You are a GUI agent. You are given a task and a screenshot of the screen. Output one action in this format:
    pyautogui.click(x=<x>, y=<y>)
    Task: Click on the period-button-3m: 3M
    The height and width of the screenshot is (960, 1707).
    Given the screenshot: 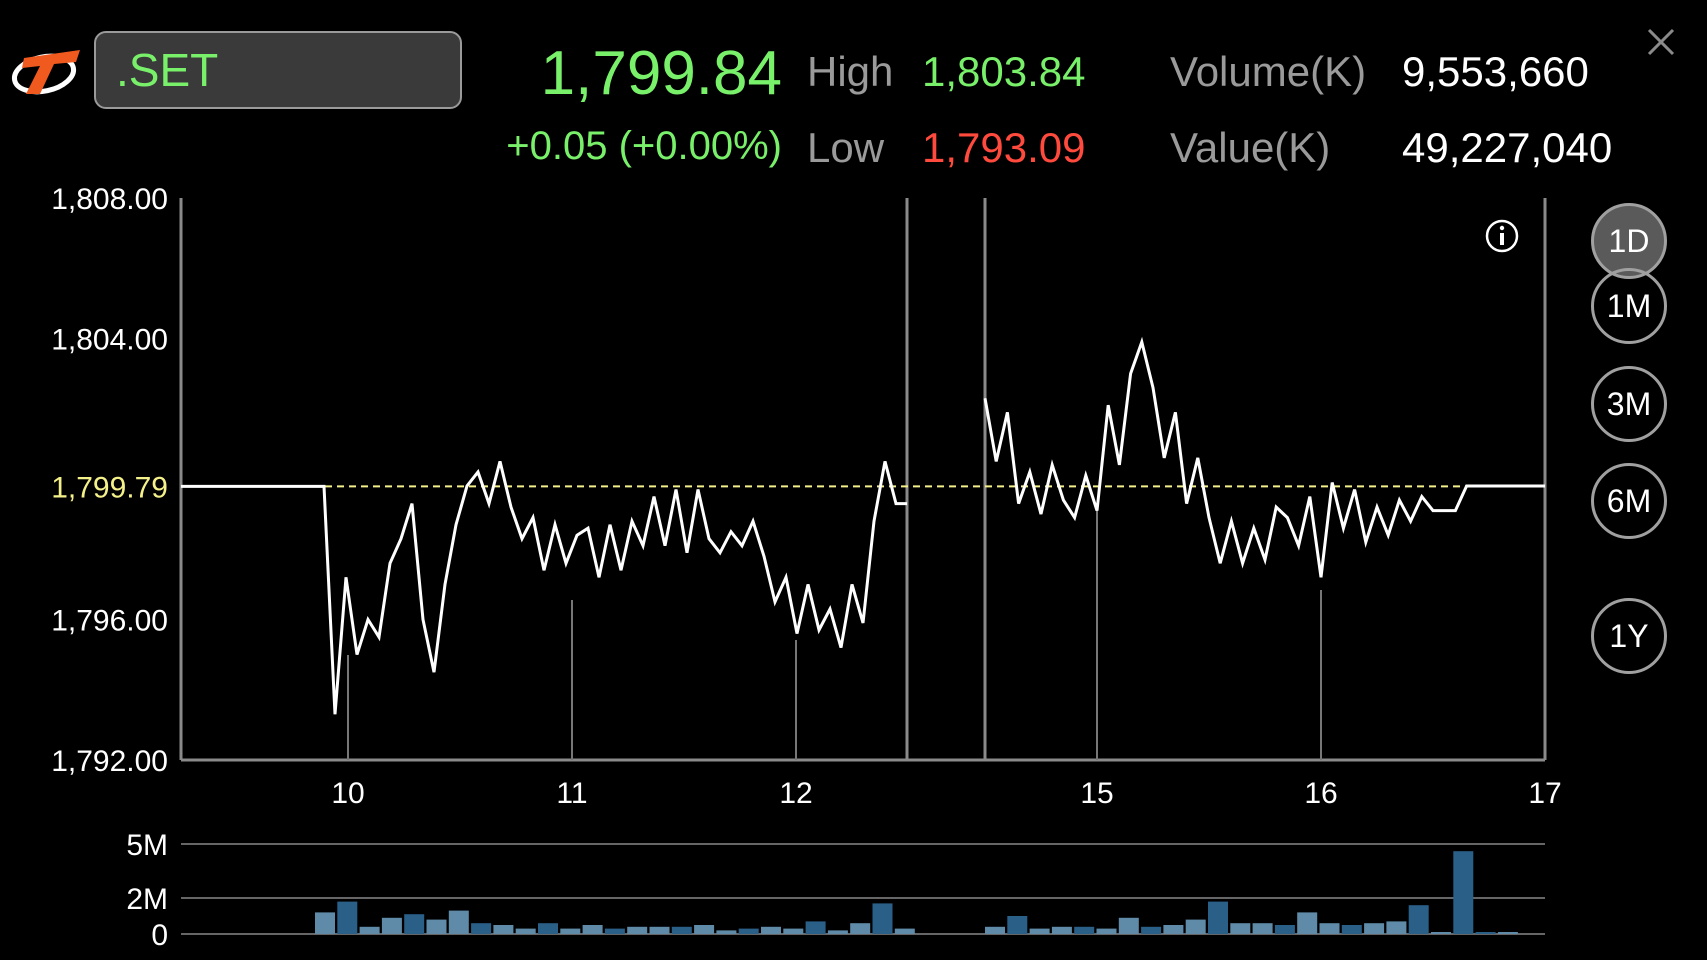 What is the action you would take?
    pyautogui.click(x=1629, y=404)
    